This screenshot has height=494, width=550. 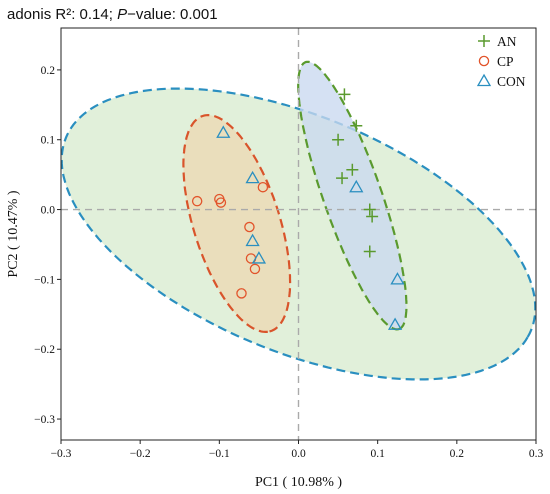 I want to click on x-tick-label: 0.2, so click(x=457, y=454).